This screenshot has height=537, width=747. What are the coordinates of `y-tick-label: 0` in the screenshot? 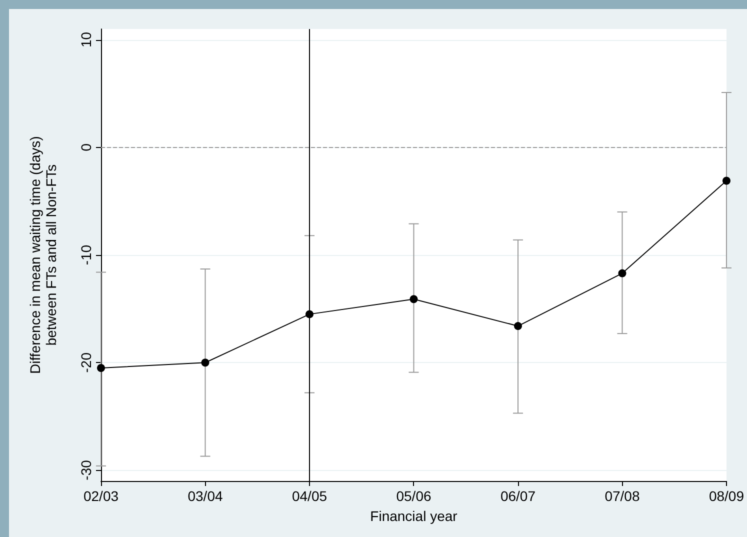 It's located at (86, 147).